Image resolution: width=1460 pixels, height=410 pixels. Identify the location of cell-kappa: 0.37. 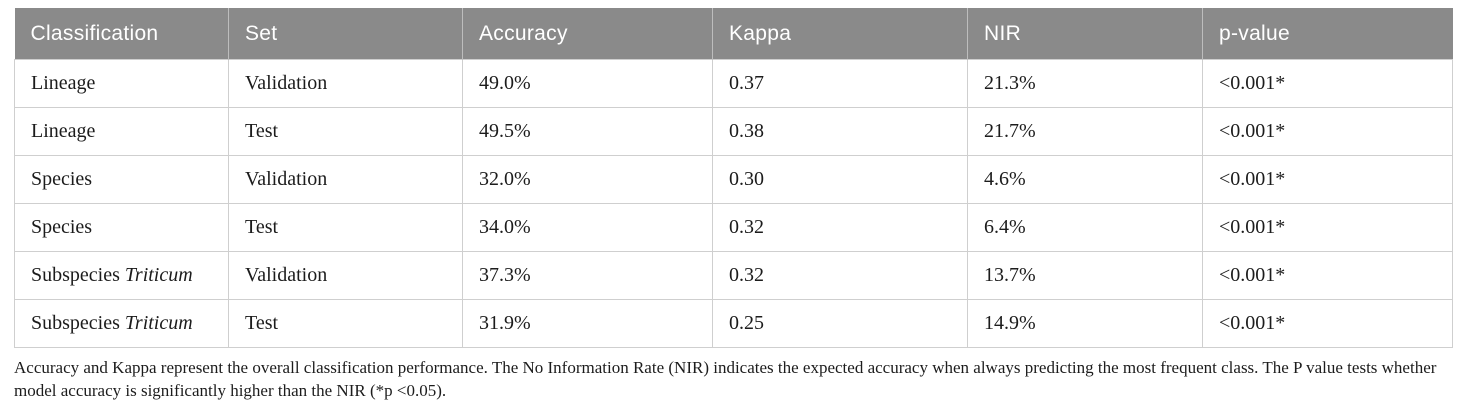
(840, 83).